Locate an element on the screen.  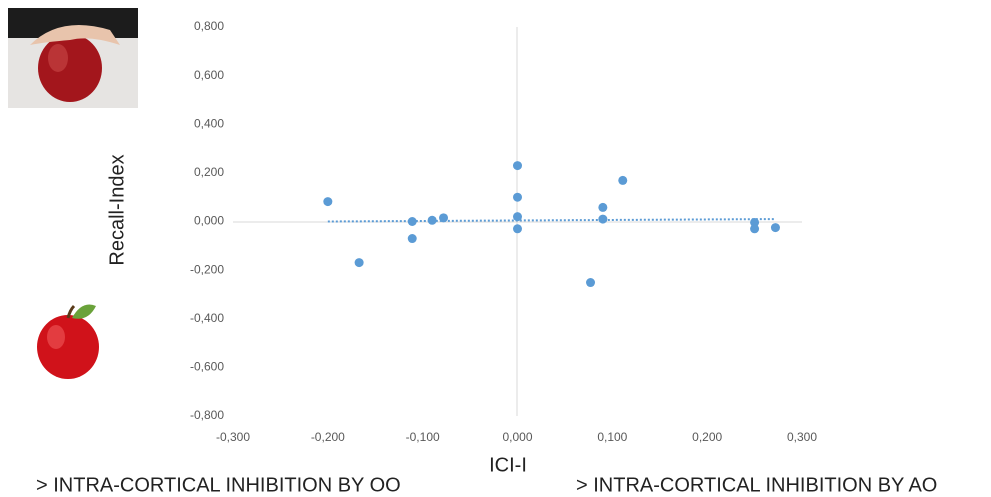
y-tick-label: -0,600 is located at coordinates (207, 367).